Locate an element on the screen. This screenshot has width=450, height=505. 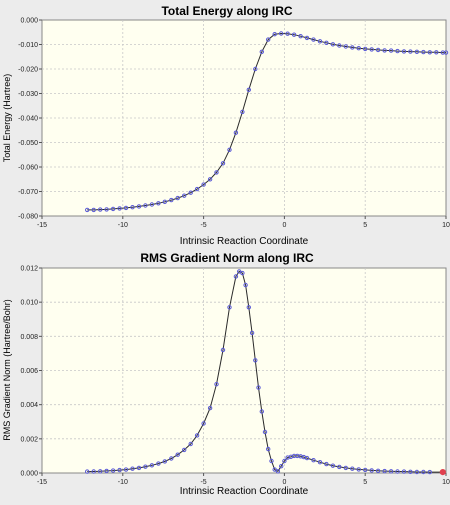
highlighted-data-point is located at coordinates (442, 472).